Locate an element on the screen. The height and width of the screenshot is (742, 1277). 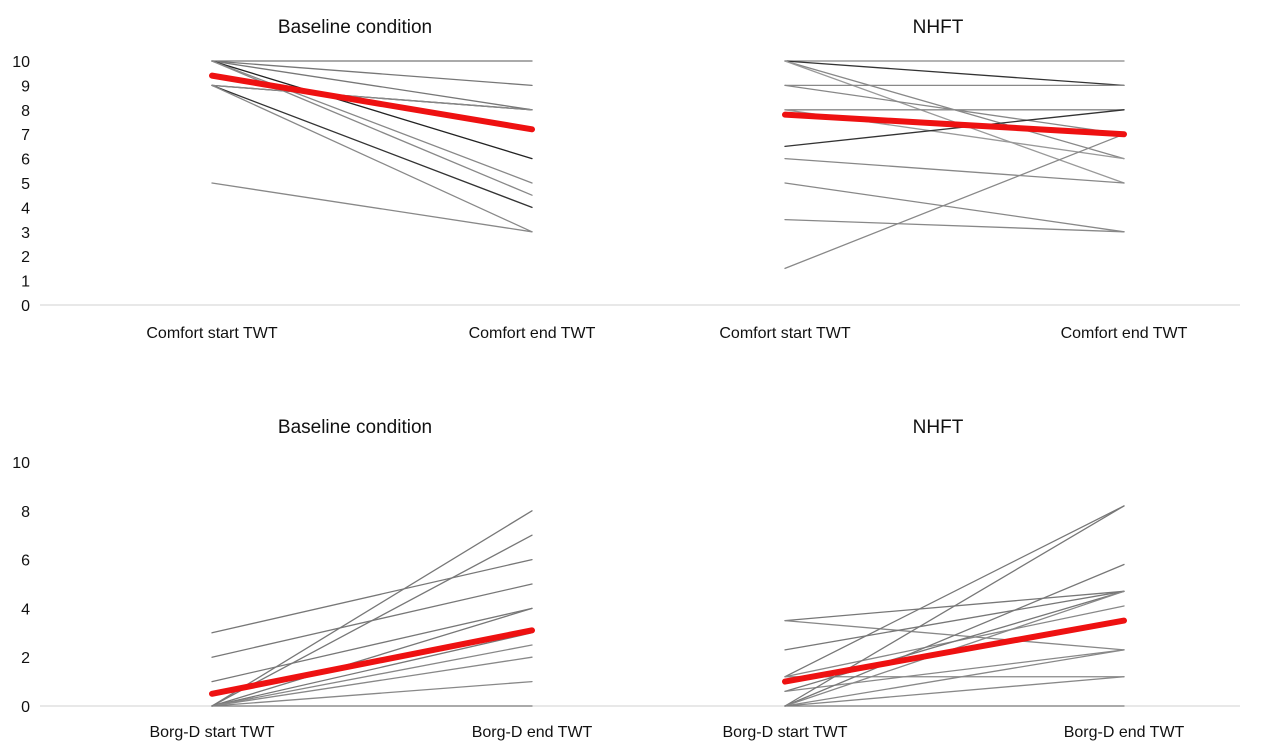
chart3-y-tick-10: 10 is located at coordinates (21, 463).